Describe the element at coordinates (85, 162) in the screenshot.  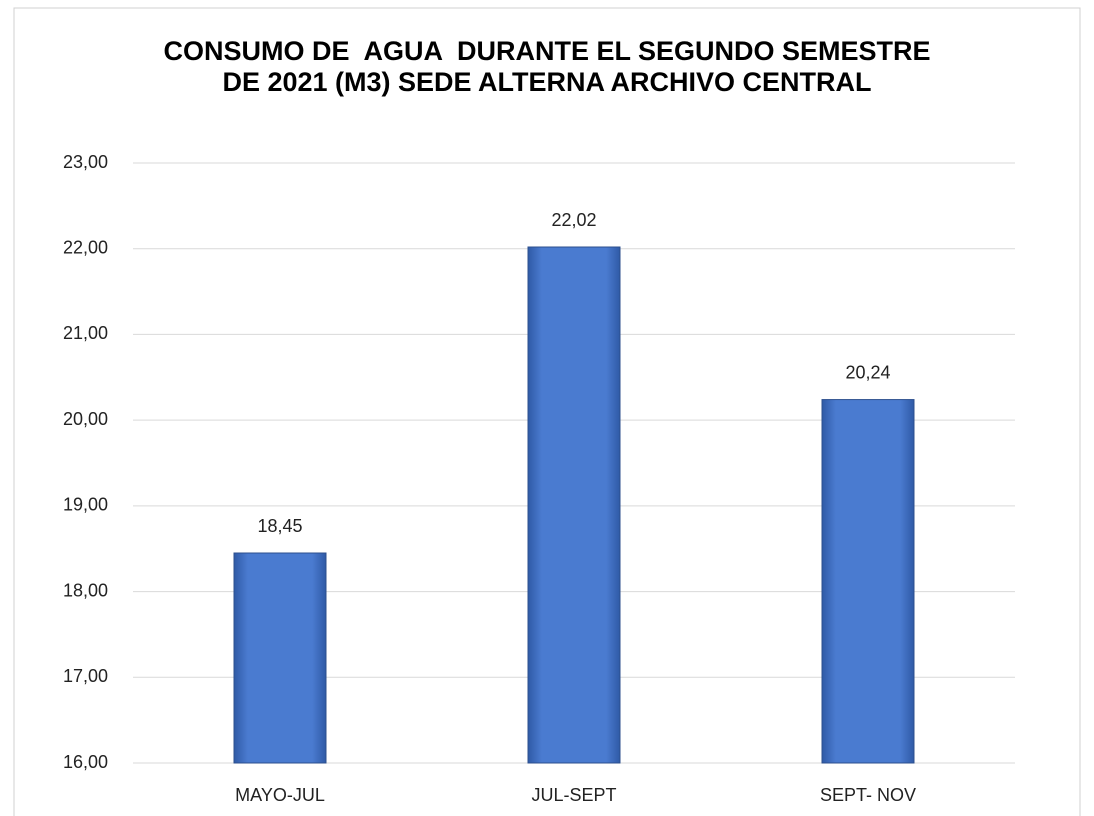
I see `y-tick-label: 23,00` at that location.